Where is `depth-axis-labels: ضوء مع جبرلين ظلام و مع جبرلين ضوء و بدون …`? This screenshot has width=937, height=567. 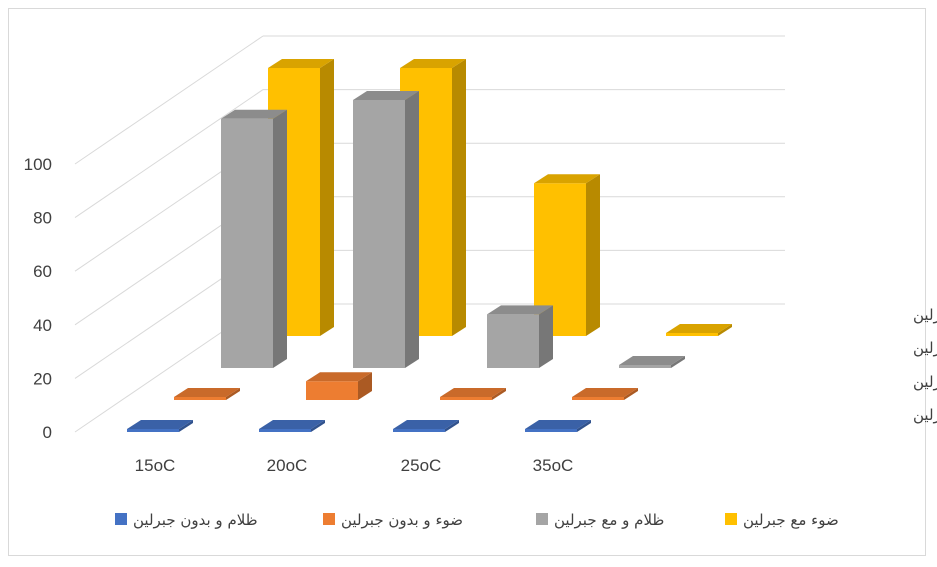
depth-axis-labels: ضوء مع جبرلين ظلام و مع جبرلين ضوء و بدون … is located at coordinates (925, 365).